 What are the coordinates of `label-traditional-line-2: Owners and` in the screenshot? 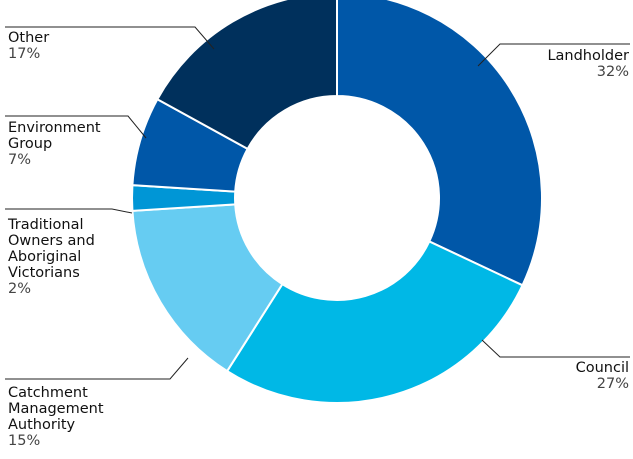 It's located at (51, 241).